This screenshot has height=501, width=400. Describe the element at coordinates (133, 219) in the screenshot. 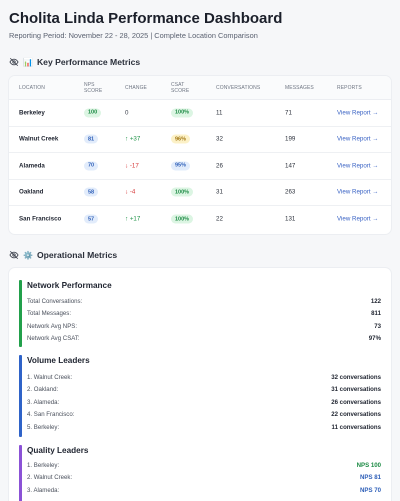

I see `cell-change: ↑ +17` at that location.